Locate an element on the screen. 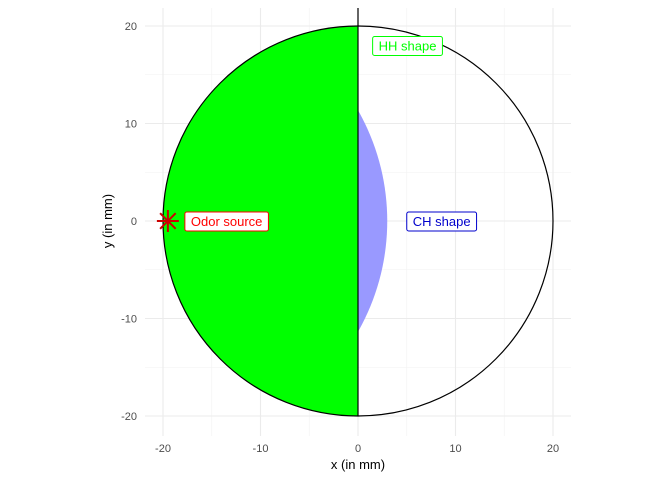 The image size is (672, 480). y-tick-label: 20 is located at coordinates (131, 27).